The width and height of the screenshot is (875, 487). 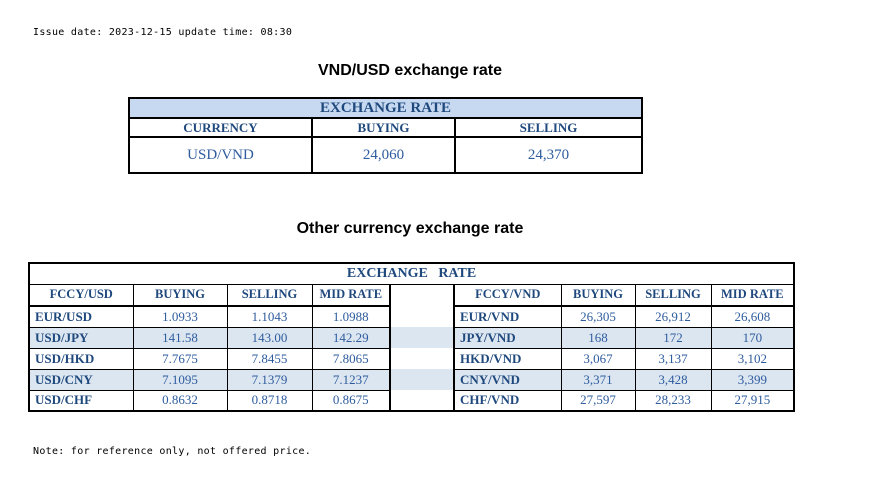 I want to click on column-header-fccy-vnd: FCCY/VND, so click(x=507, y=295).